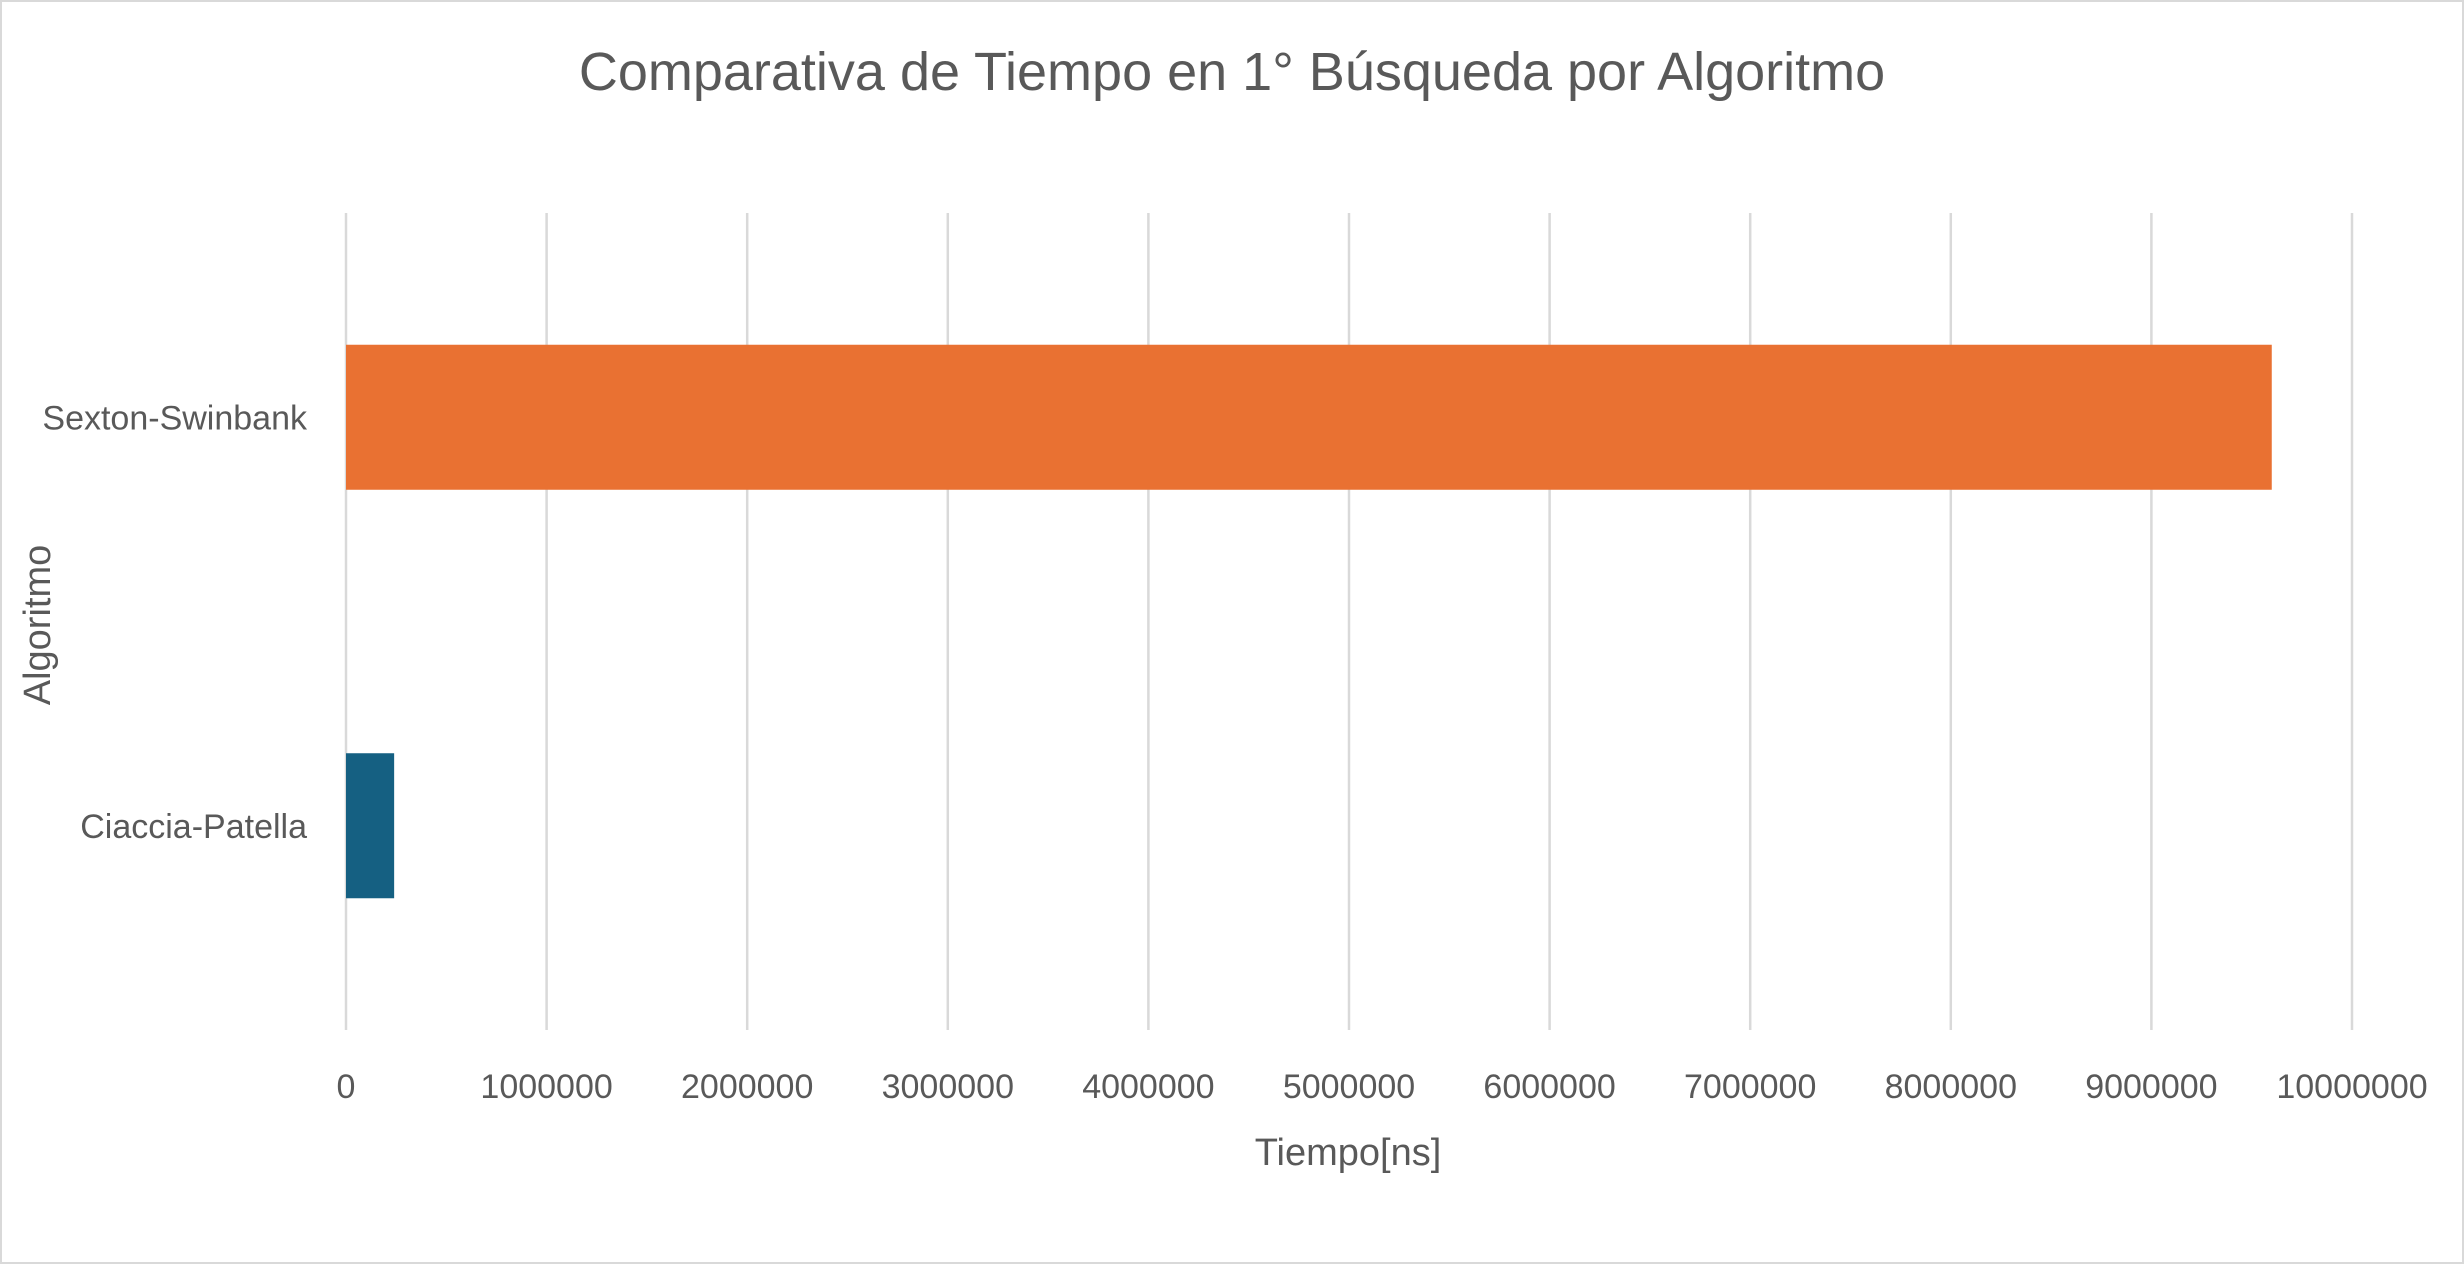  I want to click on x-tick-label: 1000000, so click(546, 1087).